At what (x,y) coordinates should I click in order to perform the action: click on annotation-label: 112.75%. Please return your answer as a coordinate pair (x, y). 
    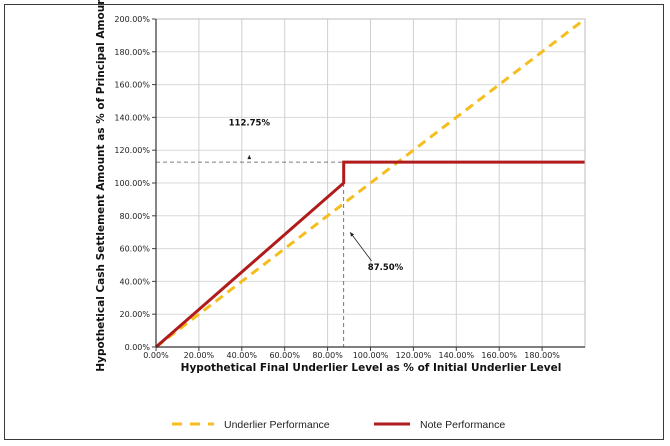
    Looking at the image, I should click on (250, 124).